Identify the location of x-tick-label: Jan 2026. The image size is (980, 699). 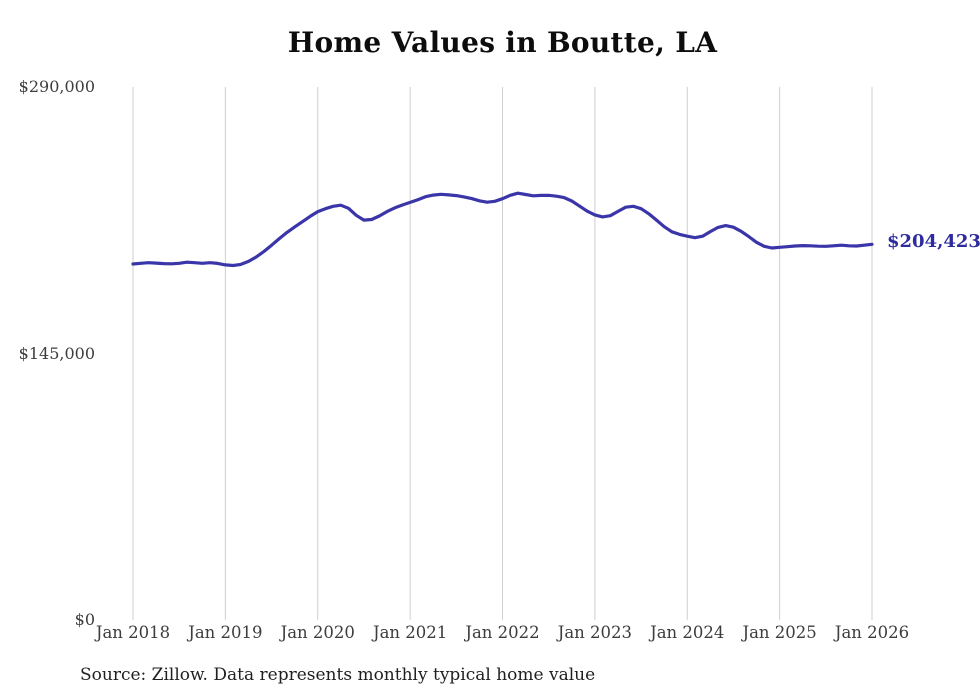
(872, 632).